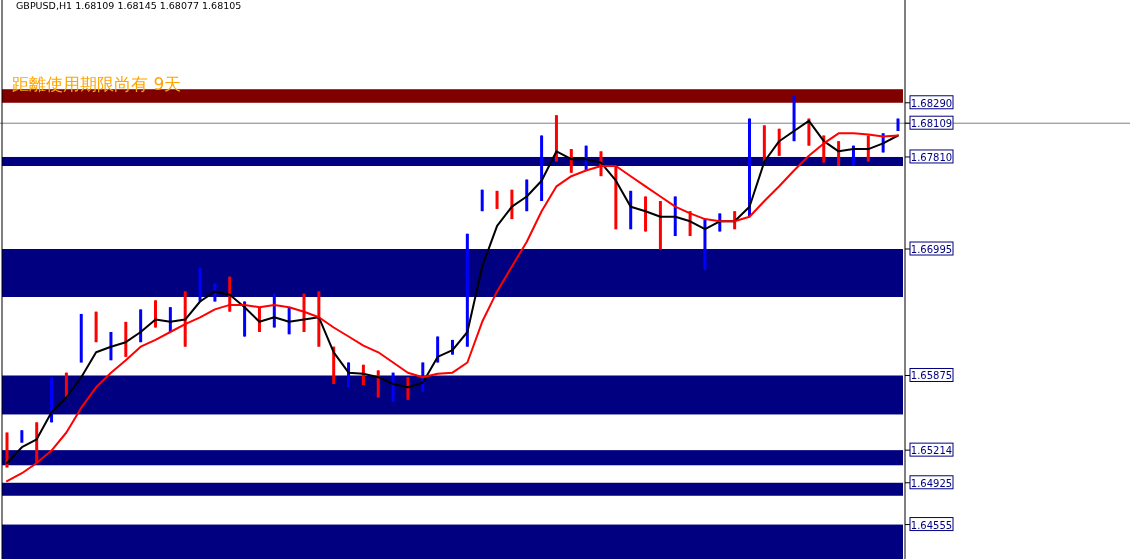 The height and width of the screenshot is (559, 1130). Describe the element at coordinates (129, 5) in the screenshot. I see `chart-title: GBPUSD,H1 1.68109 1.68145 1.68077 1.68105` at that location.